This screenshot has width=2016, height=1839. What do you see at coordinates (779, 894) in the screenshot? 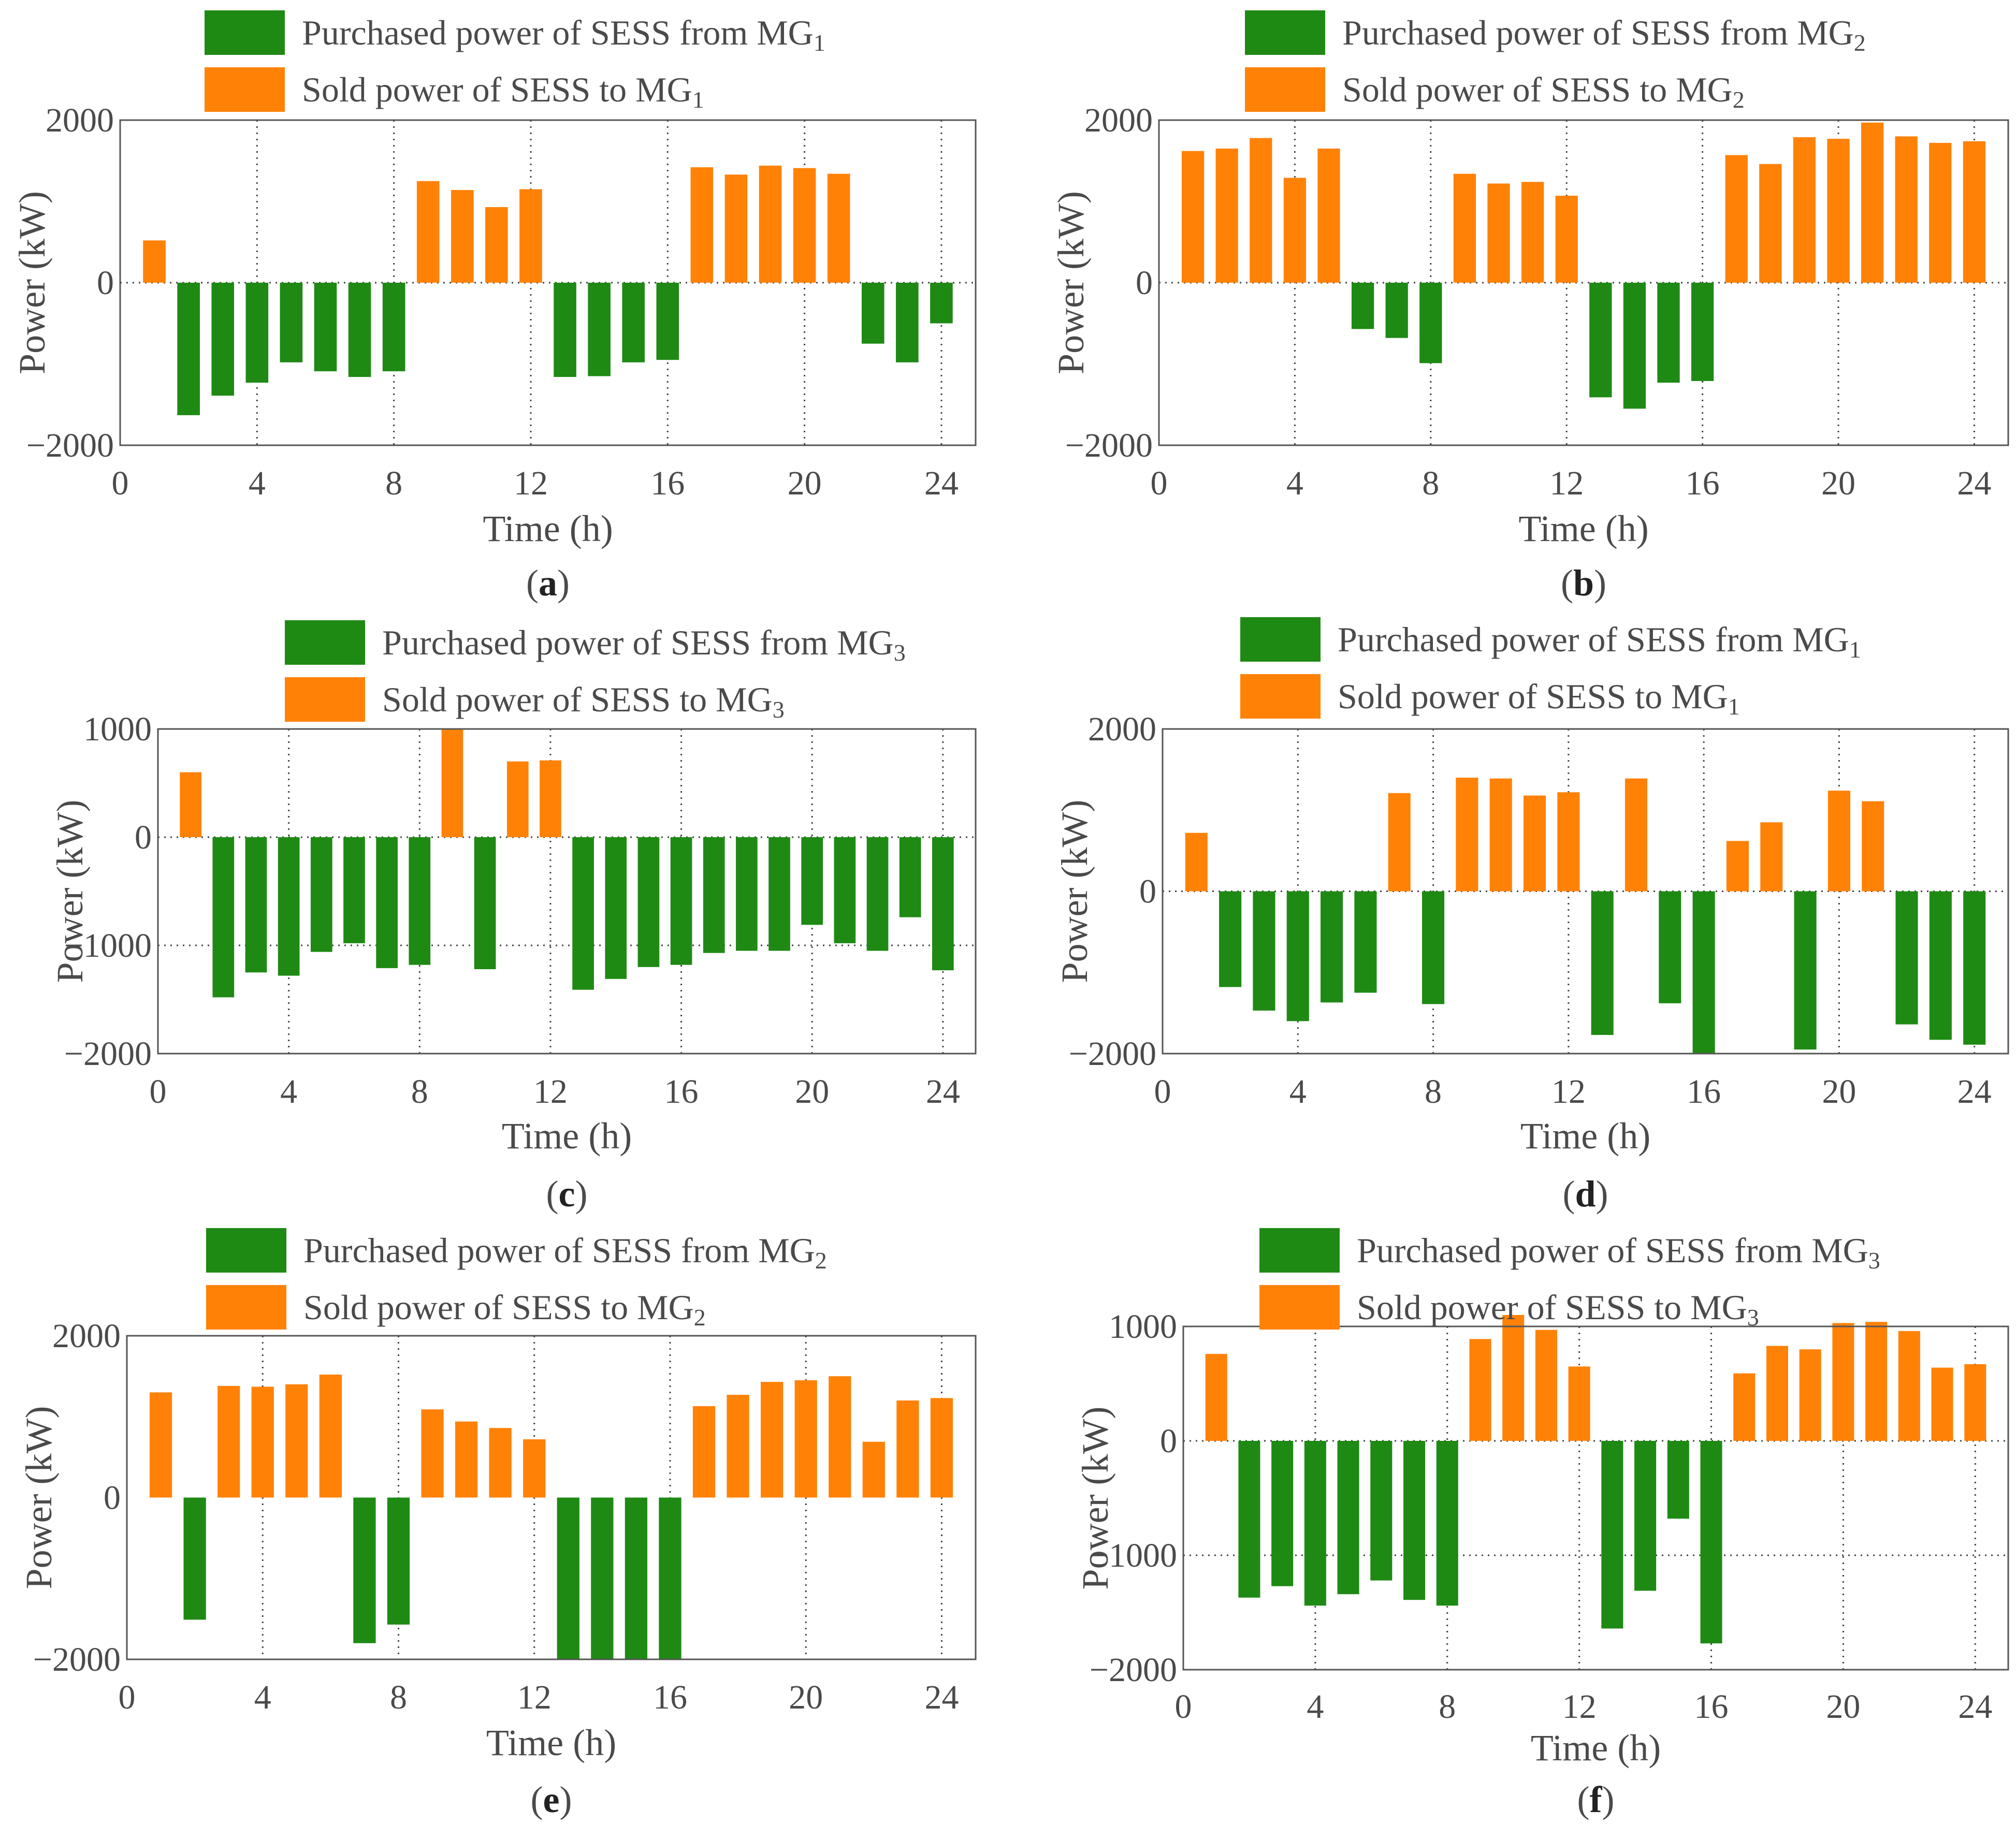
I see `bar-purchased-h19` at bounding box center [779, 894].